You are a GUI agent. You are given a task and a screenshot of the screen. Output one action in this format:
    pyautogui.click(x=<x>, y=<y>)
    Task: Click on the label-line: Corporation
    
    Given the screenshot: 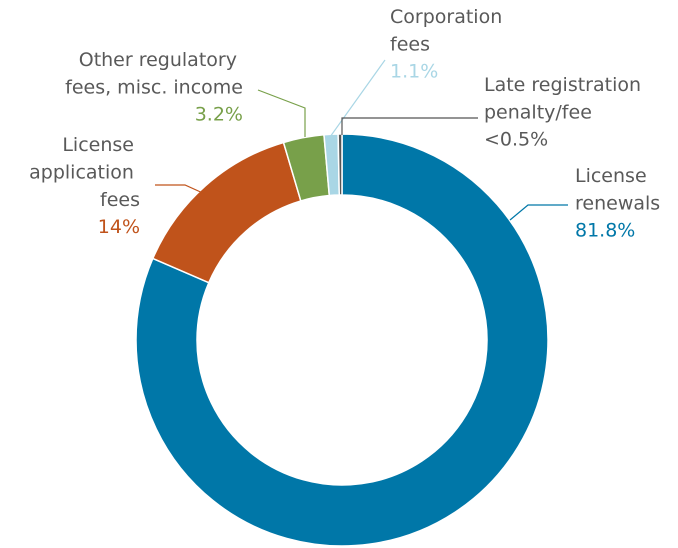 What is the action you would take?
    pyautogui.click(x=449, y=17)
    